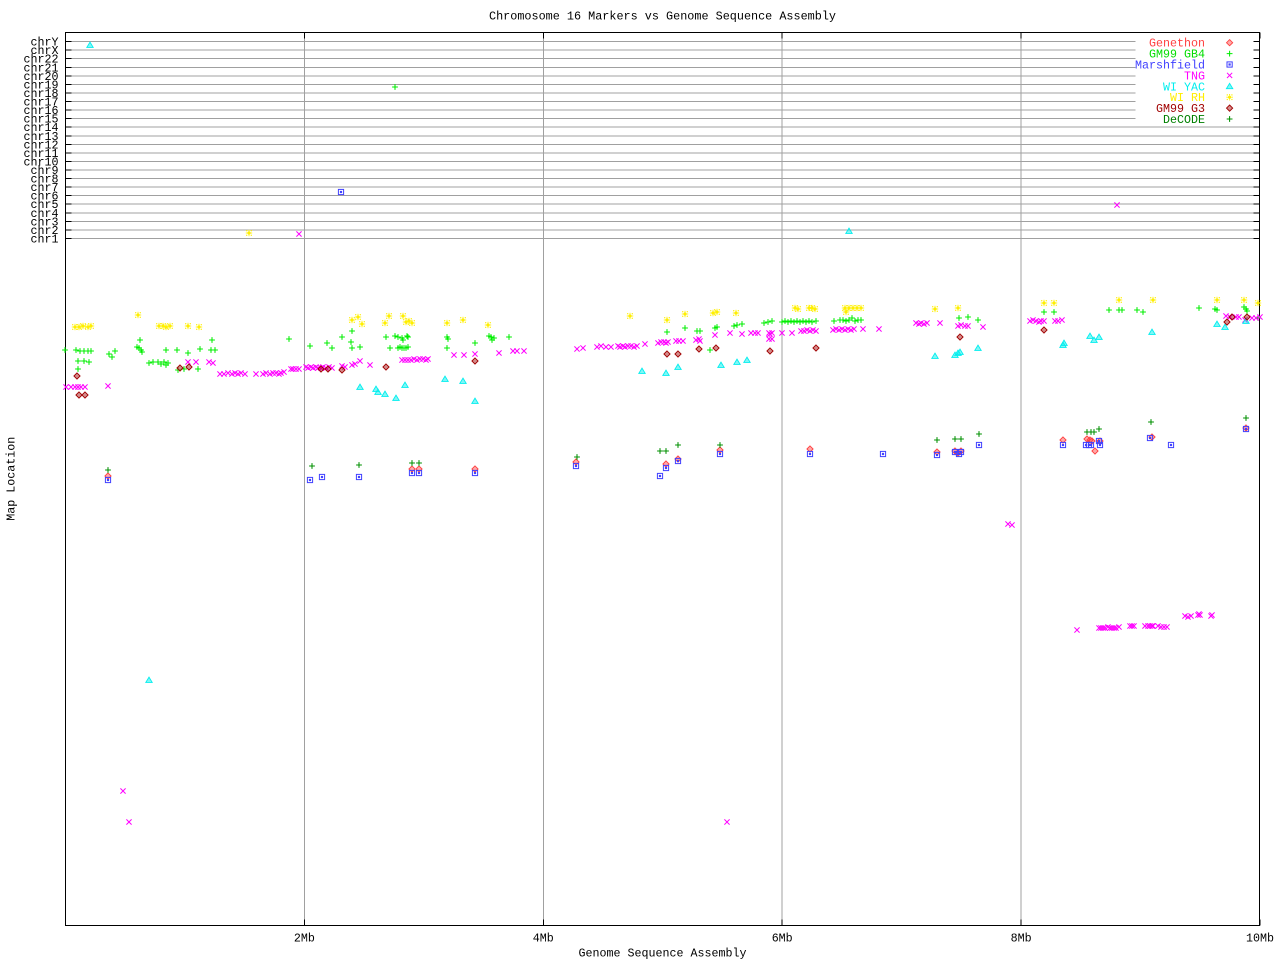 This screenshot has height=960, width=1280. I want to click on svg-text: Genethon, so click(1177, 44).